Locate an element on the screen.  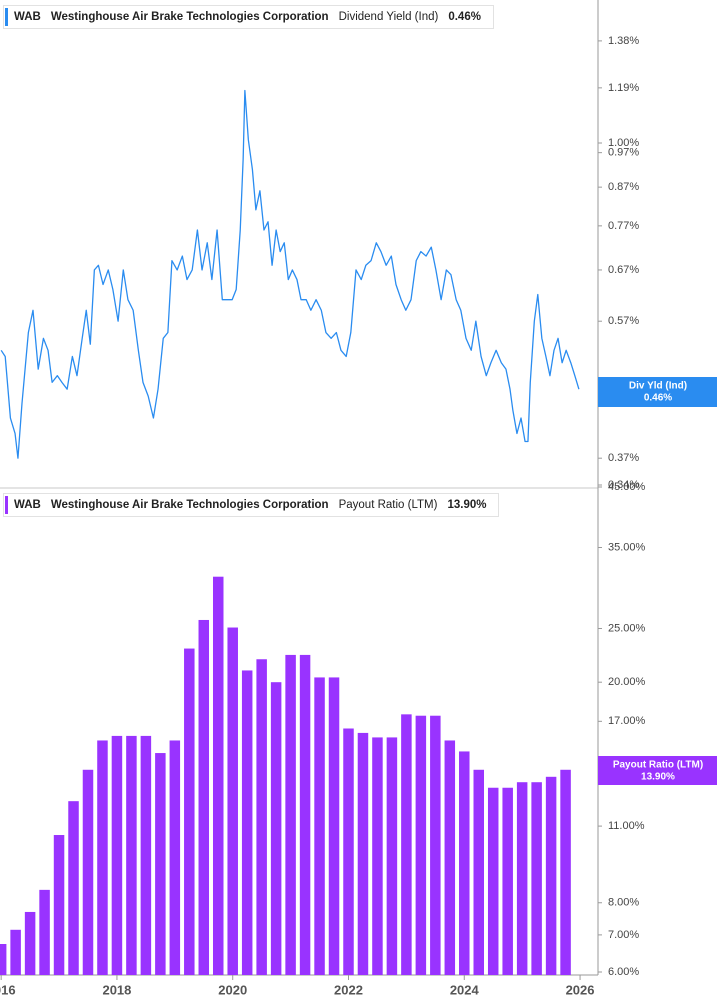
y-tick-label: 0.77% is located at coordinates (623, 226).